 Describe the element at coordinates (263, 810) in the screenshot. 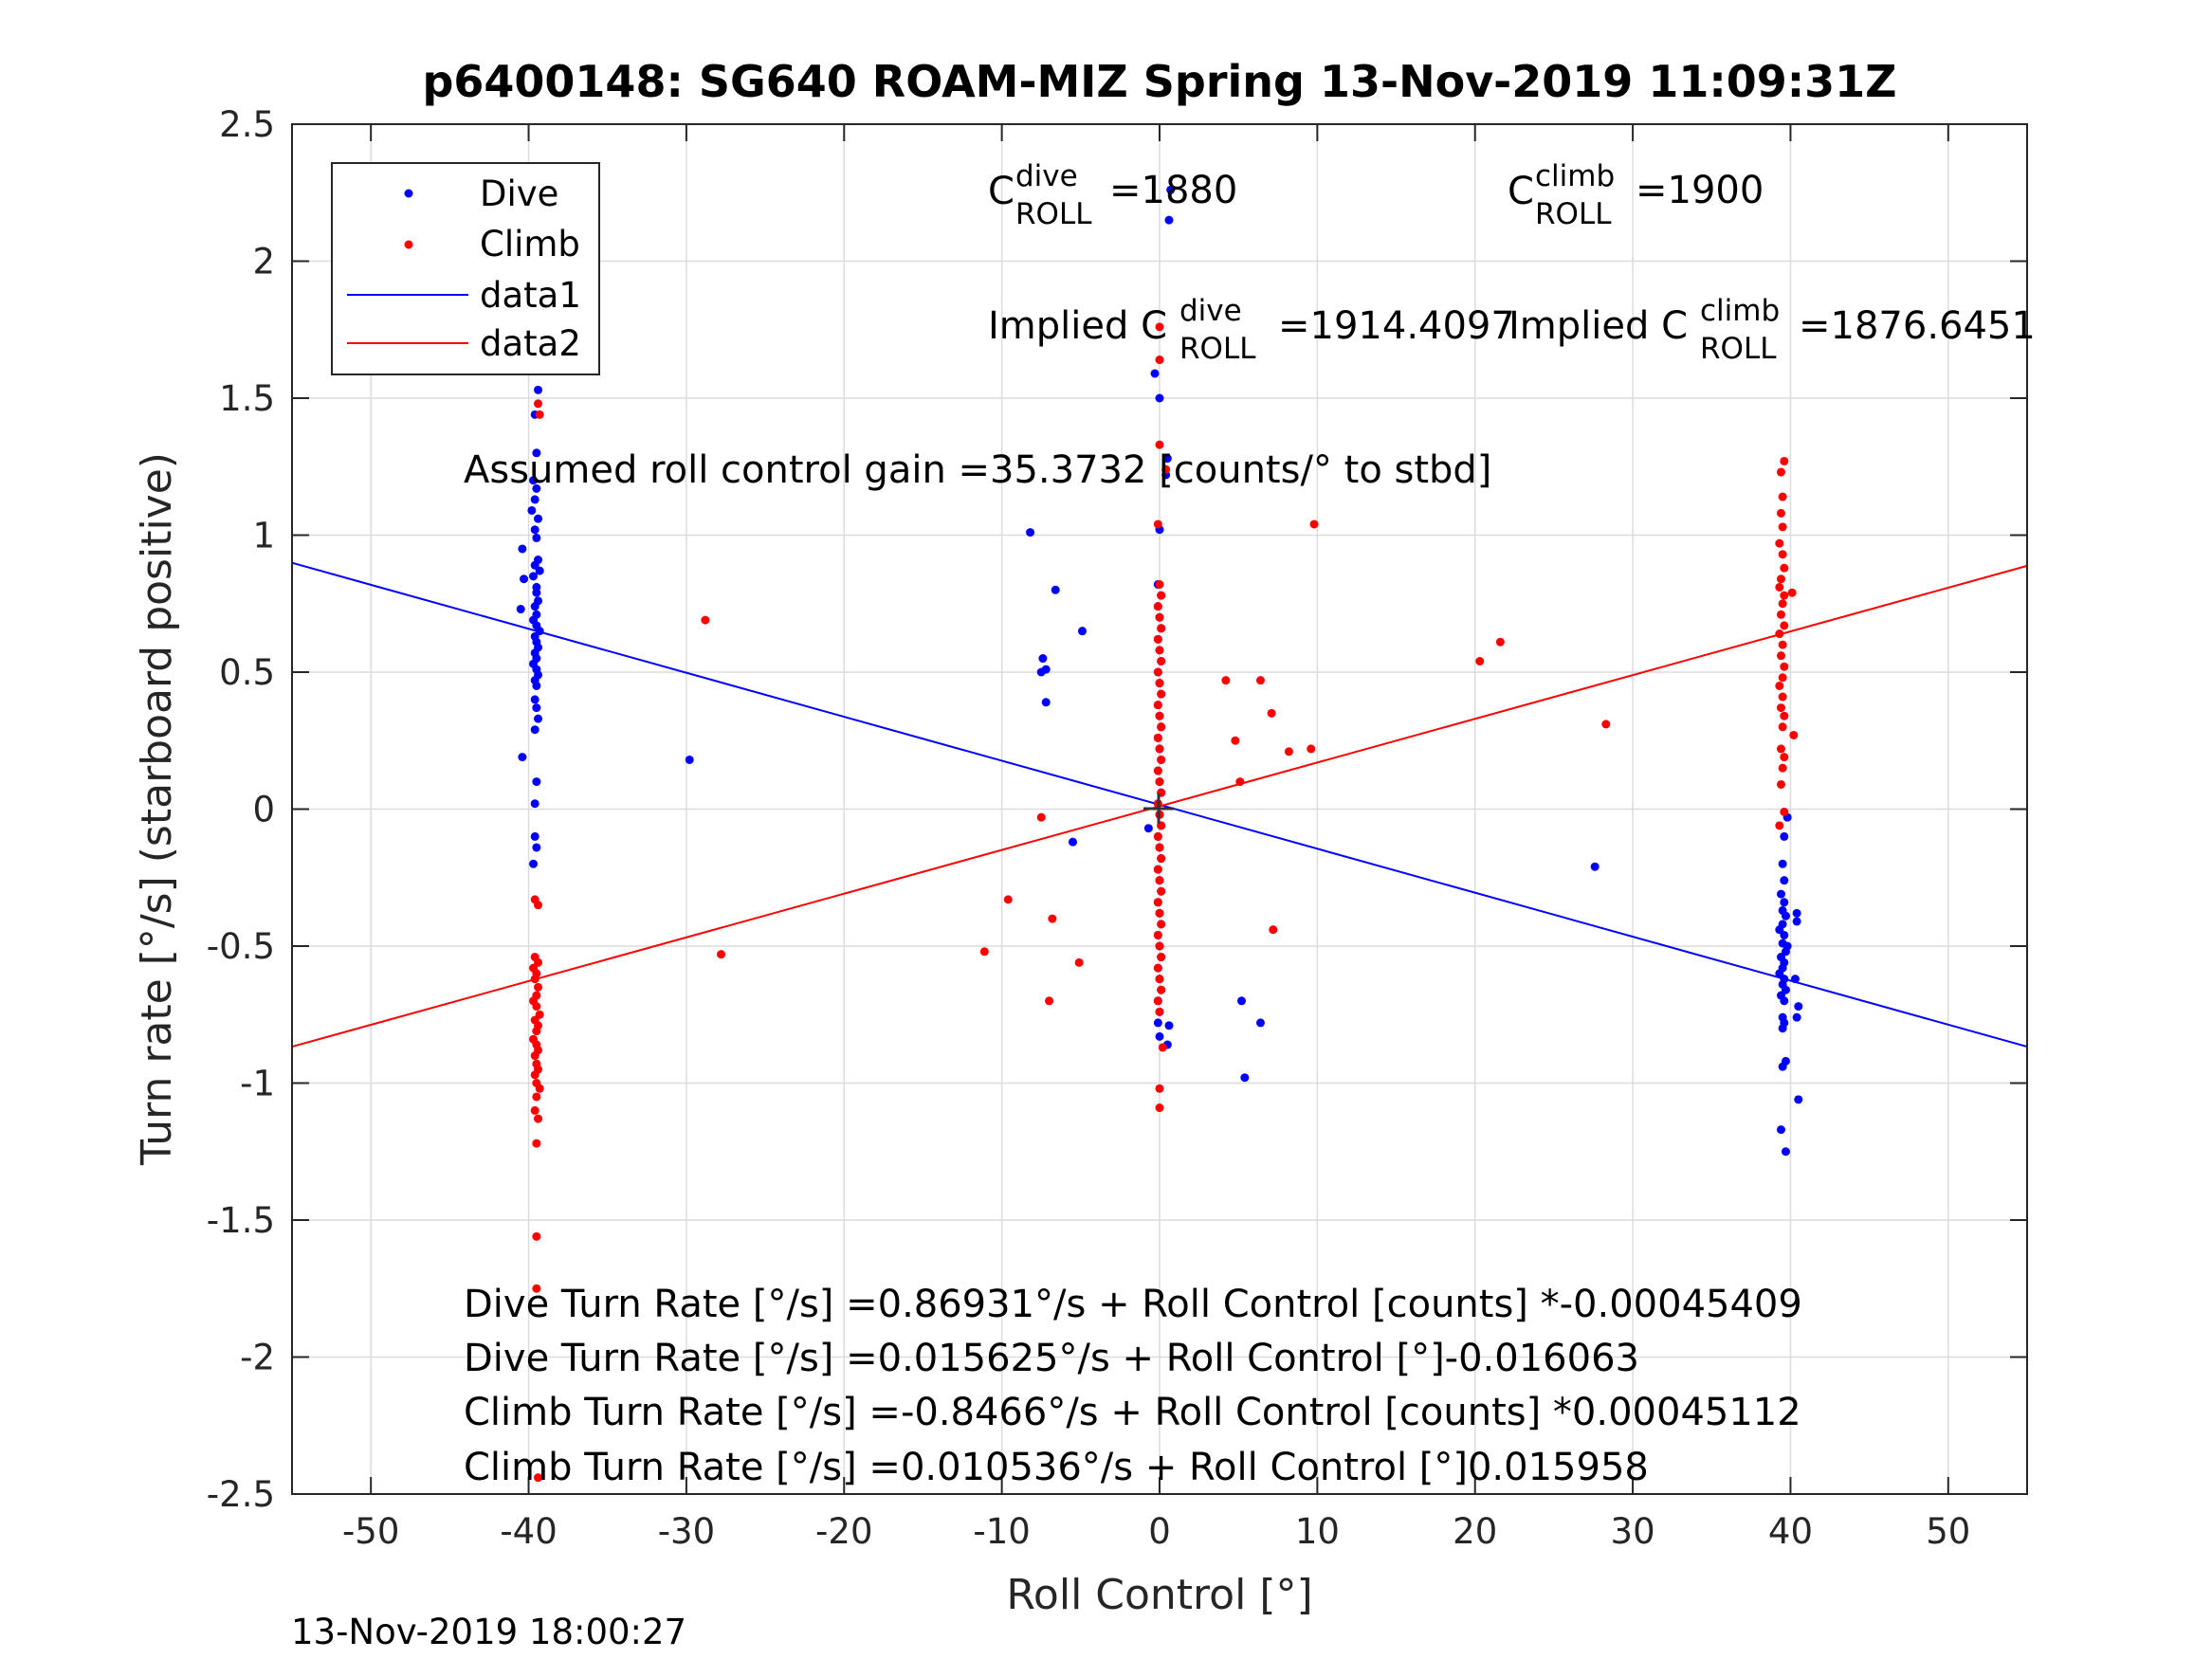

I see `y-tick-label: 0` at that location.